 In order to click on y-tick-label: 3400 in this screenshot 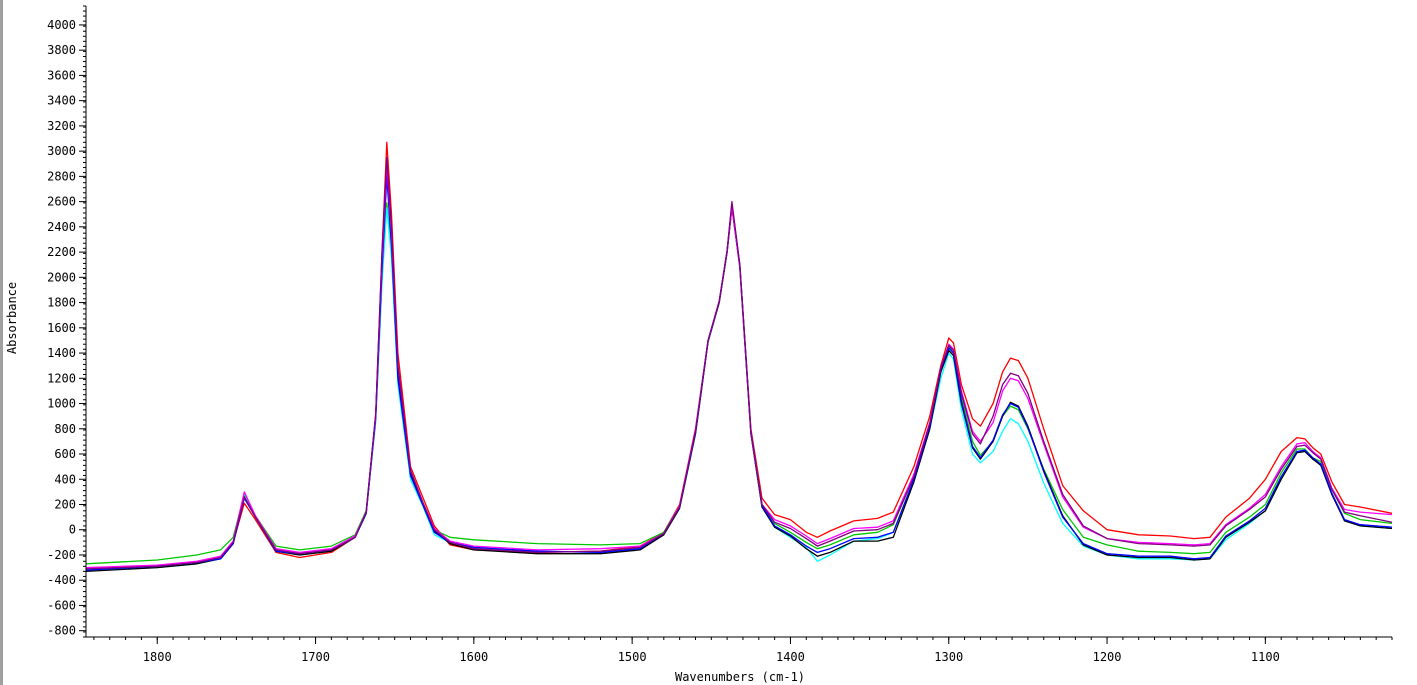, I will do `click(61, 101)`.